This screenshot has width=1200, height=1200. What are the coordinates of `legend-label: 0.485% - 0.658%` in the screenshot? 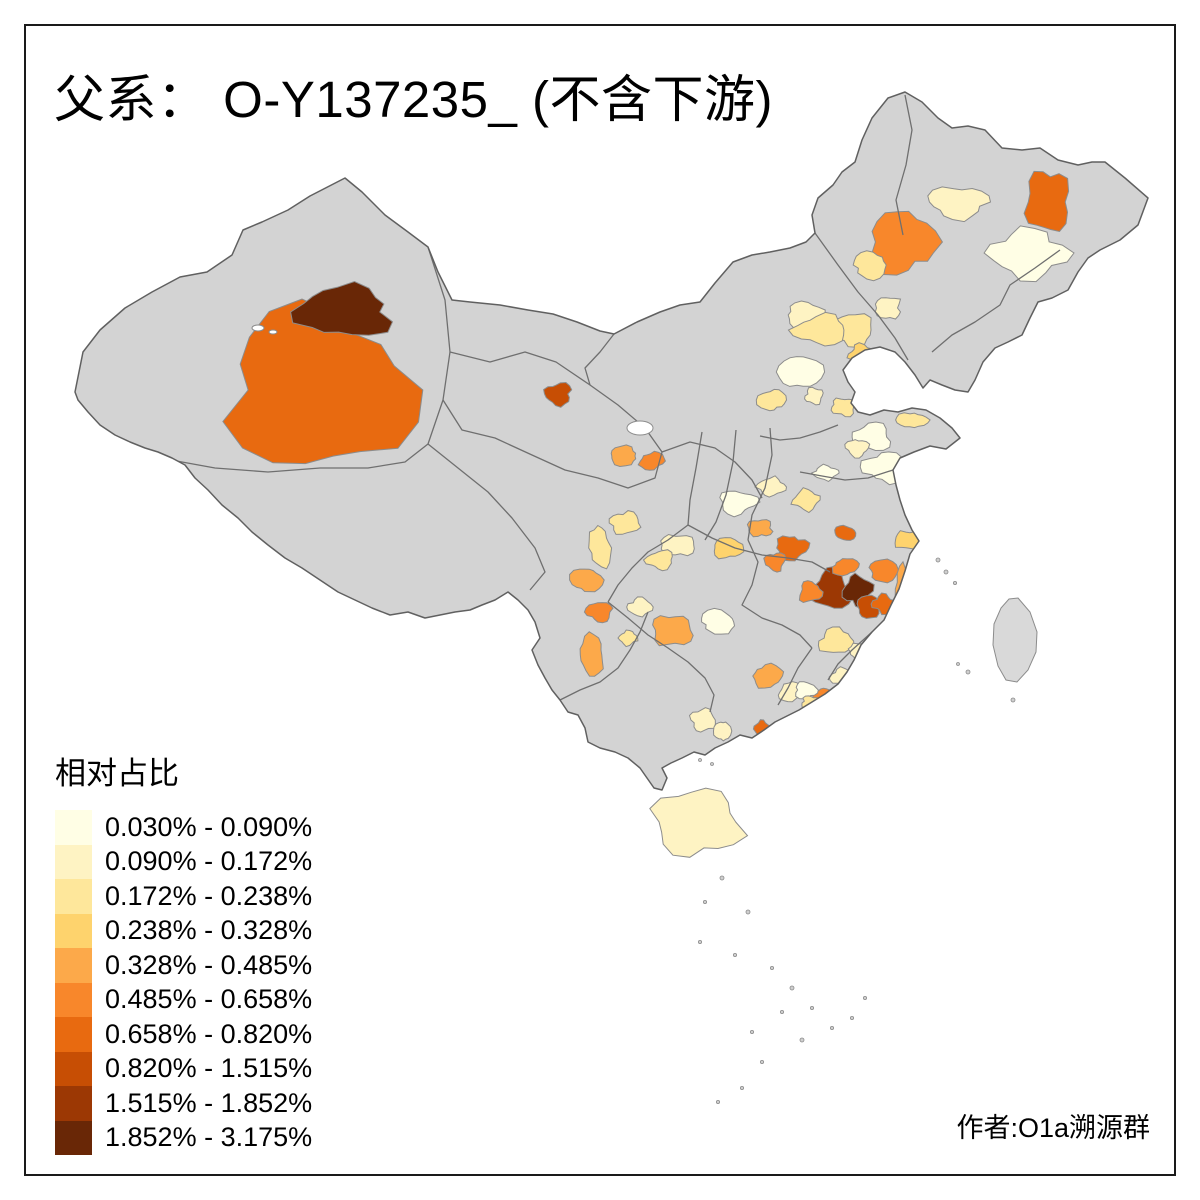 It's located at (209, 999).